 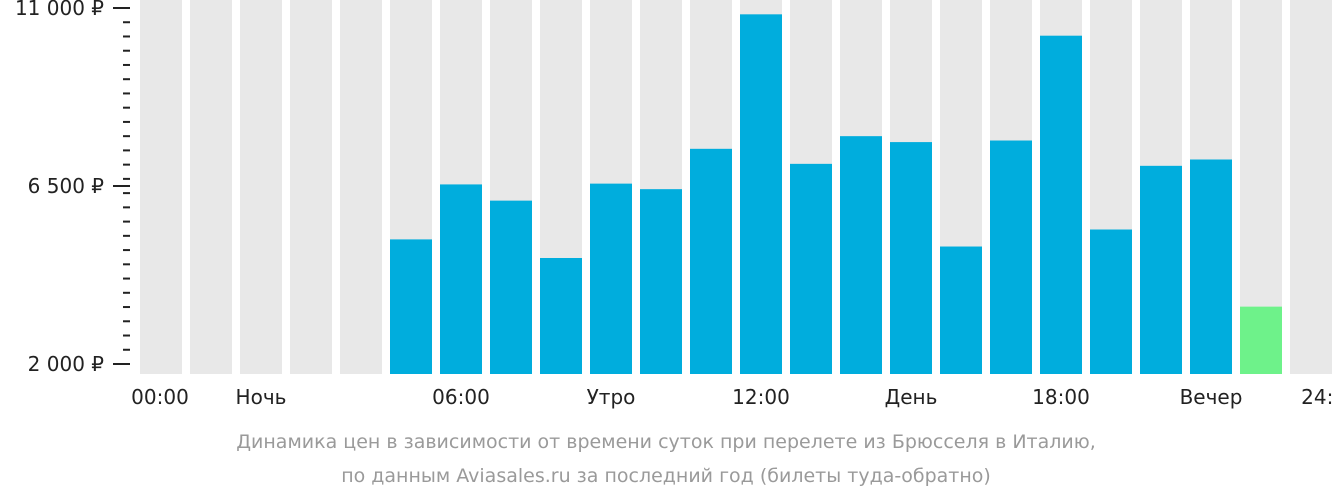 I want to click on x-tick-label: Вечер, so click(x=1211, y=397).